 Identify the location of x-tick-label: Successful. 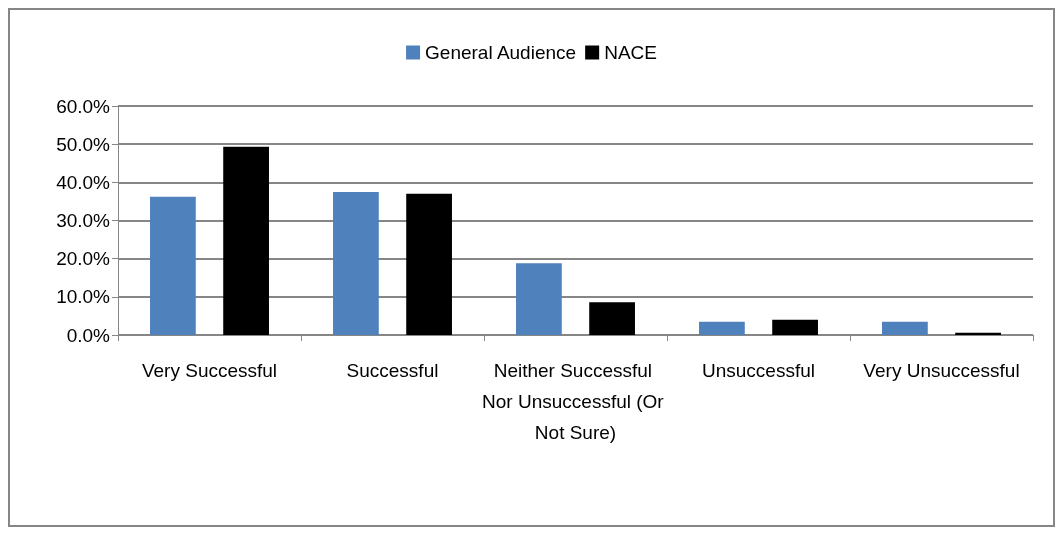
(392, 370).